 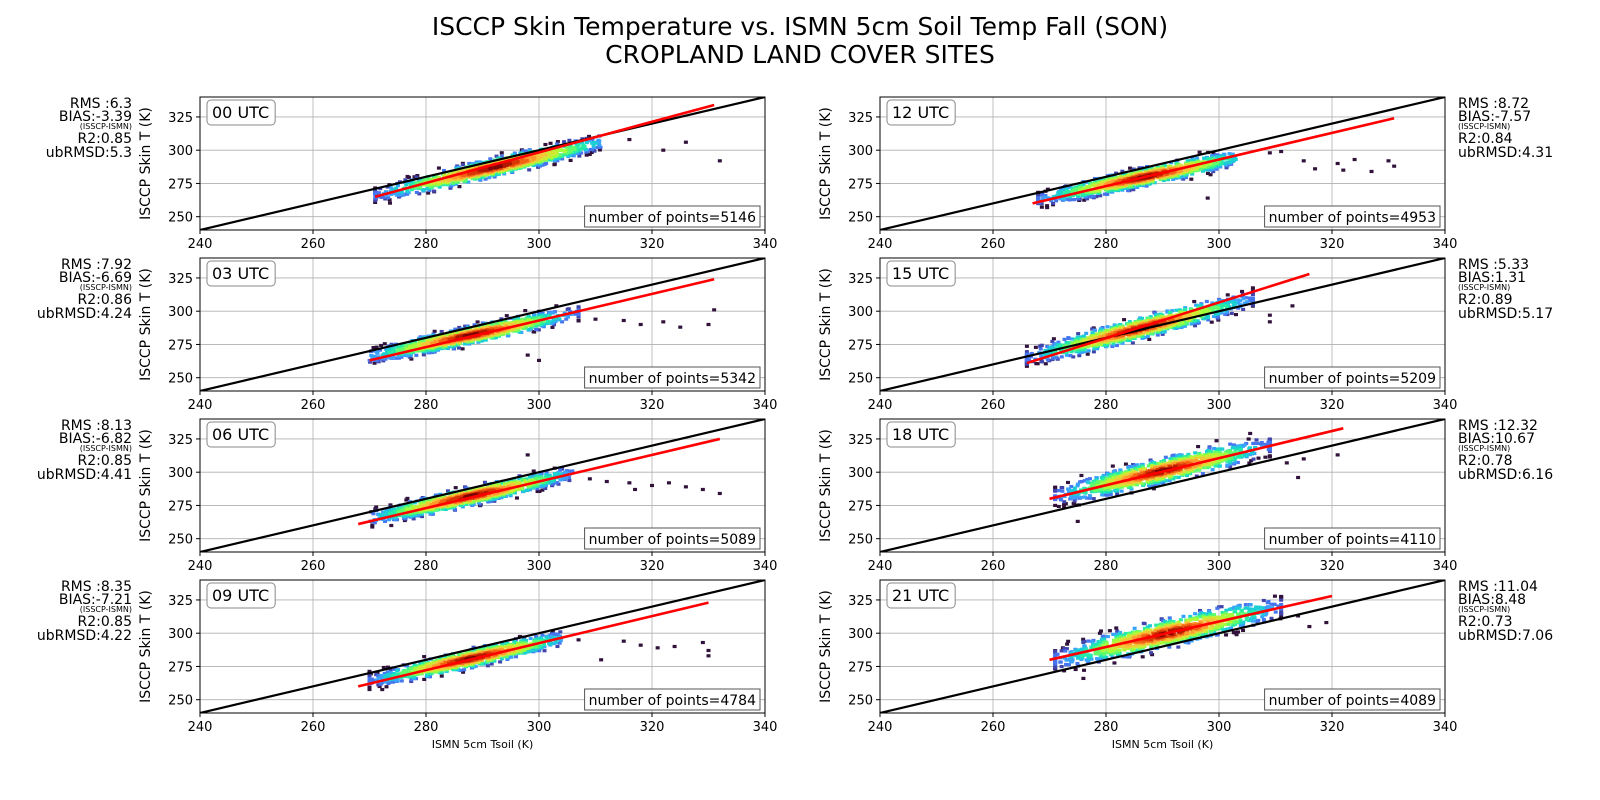 I want to click on panel-label: 00 UTC, so click(x=241, y=112).